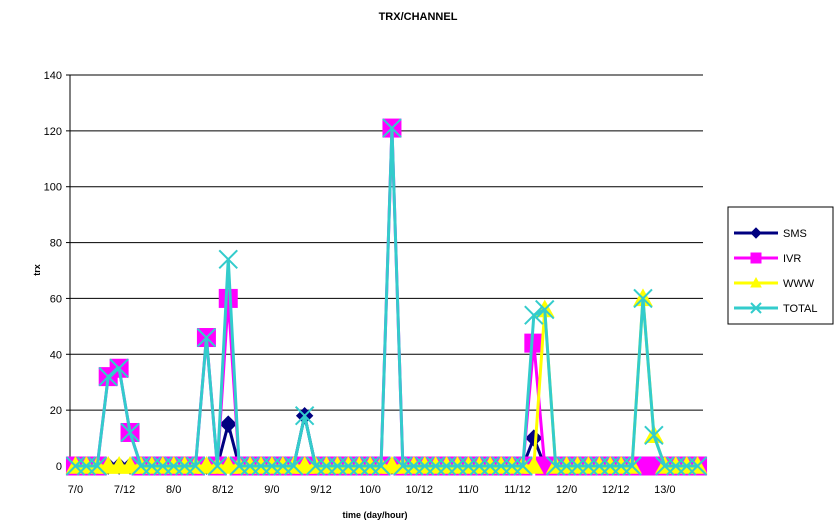 The width and height of the screenshot is (838, 529). Describe the element at coordinates (468, 490) in the screenshot. I see `x-tick-label: 11/0` at that location.